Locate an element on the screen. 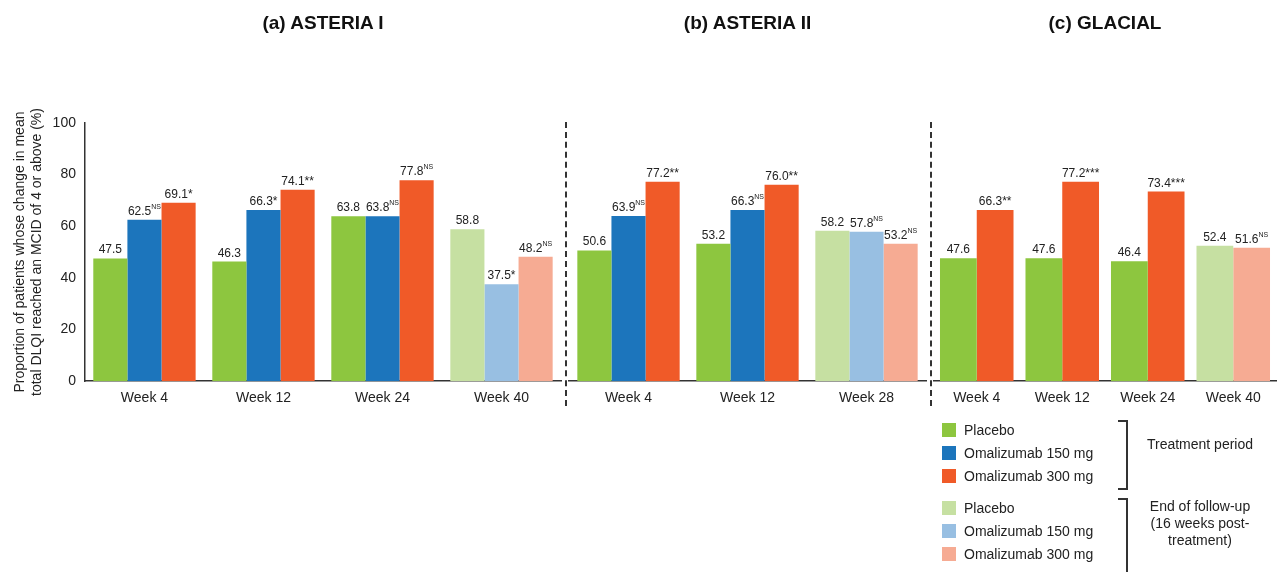 Image resolution: width=1280 pixels, height=572 pixels. y-tick-label: 20 is located at coordinates (68, 328).